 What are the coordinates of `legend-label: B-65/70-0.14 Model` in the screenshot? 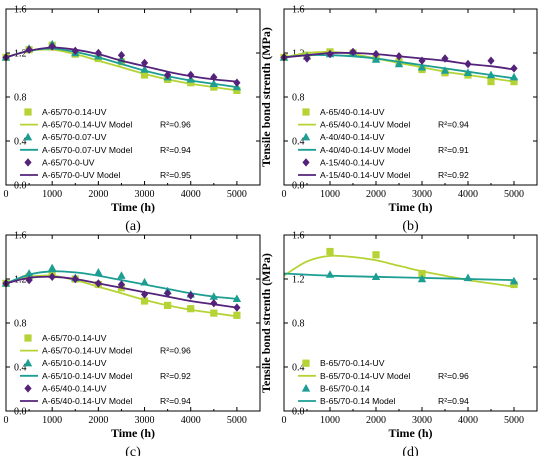 It's located at (358, 401).